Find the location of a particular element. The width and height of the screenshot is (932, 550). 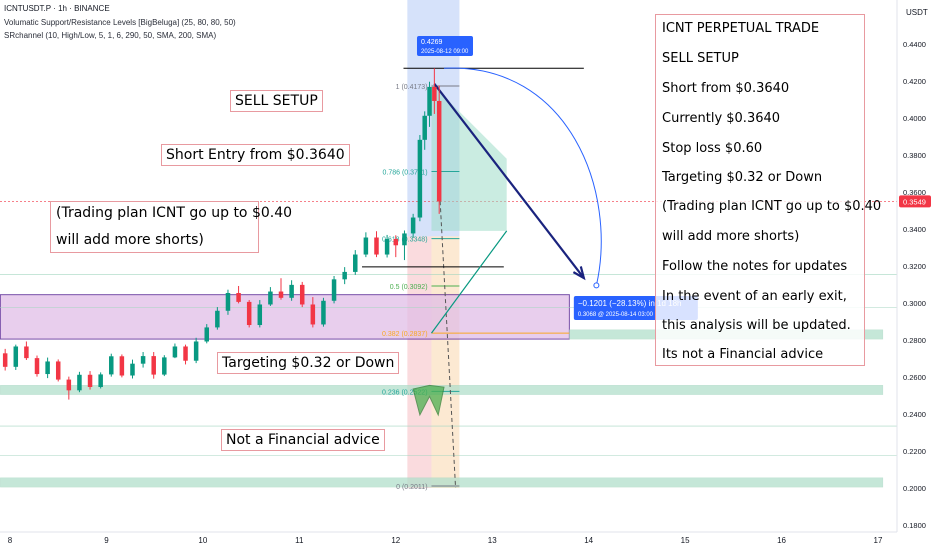

annotation-trading-plan-line-2: will add more shorts) is located at coordinates (130, 240).